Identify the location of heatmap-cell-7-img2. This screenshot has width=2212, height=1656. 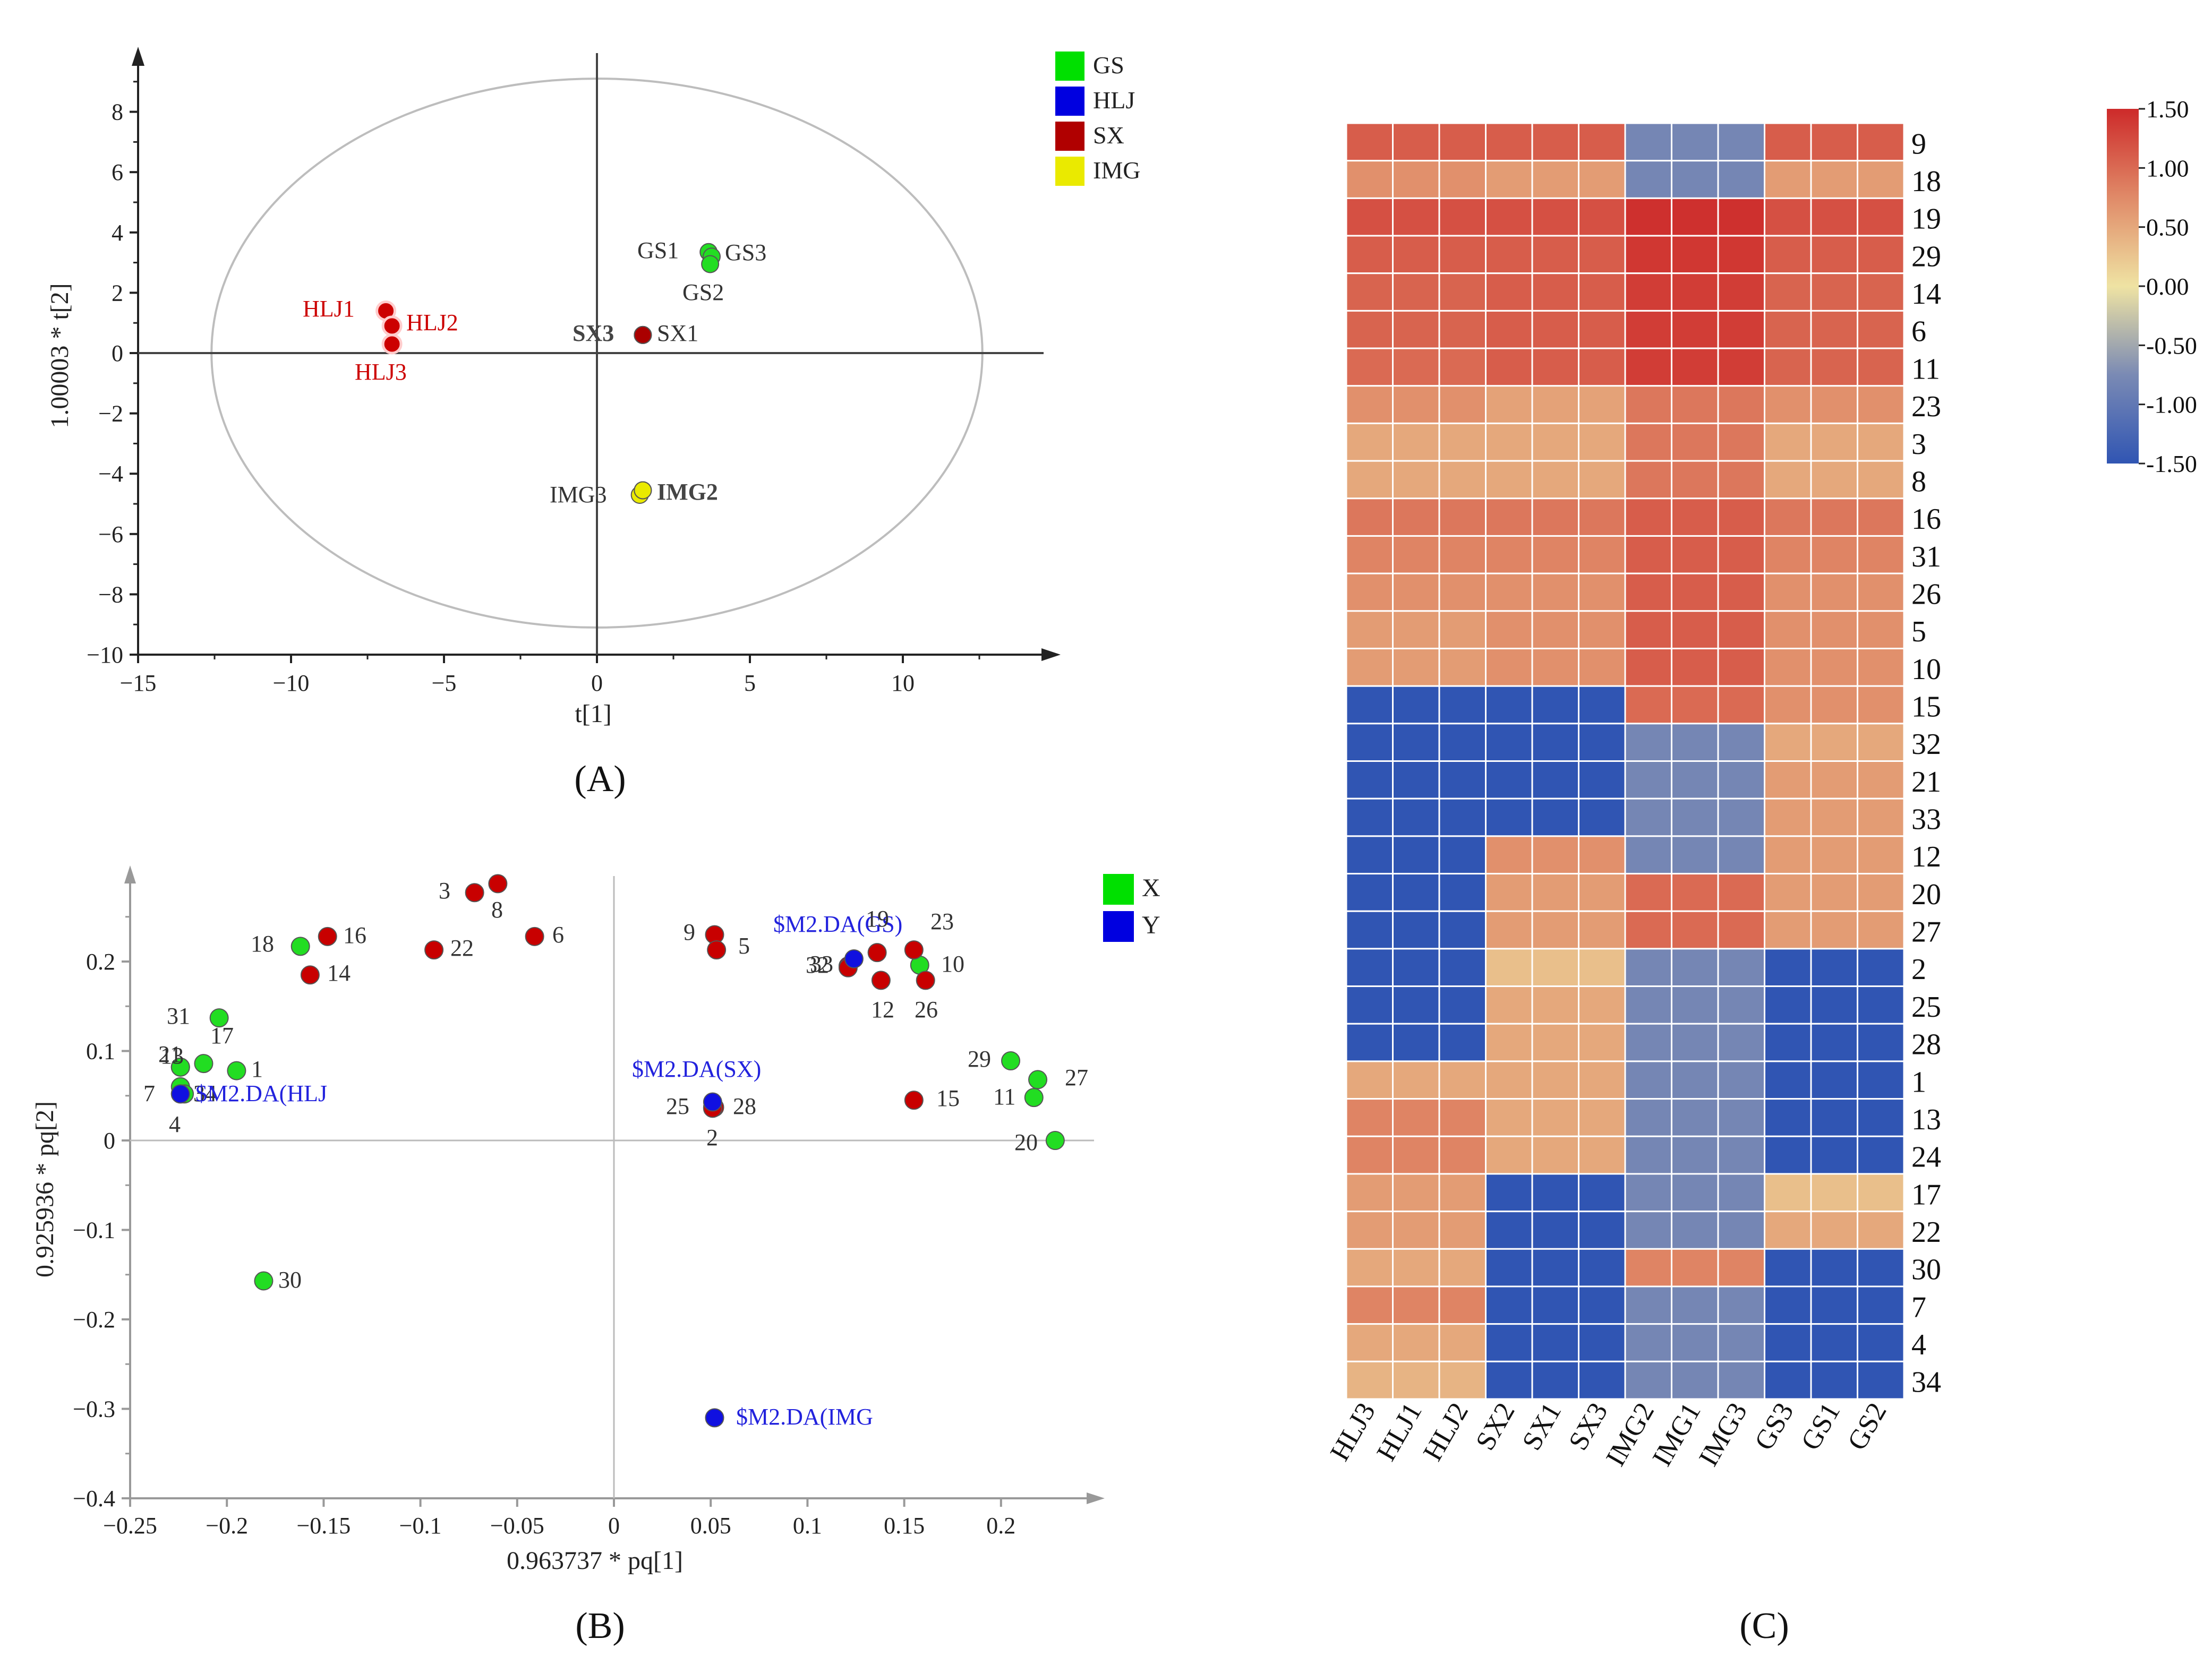
(1648, 1305).